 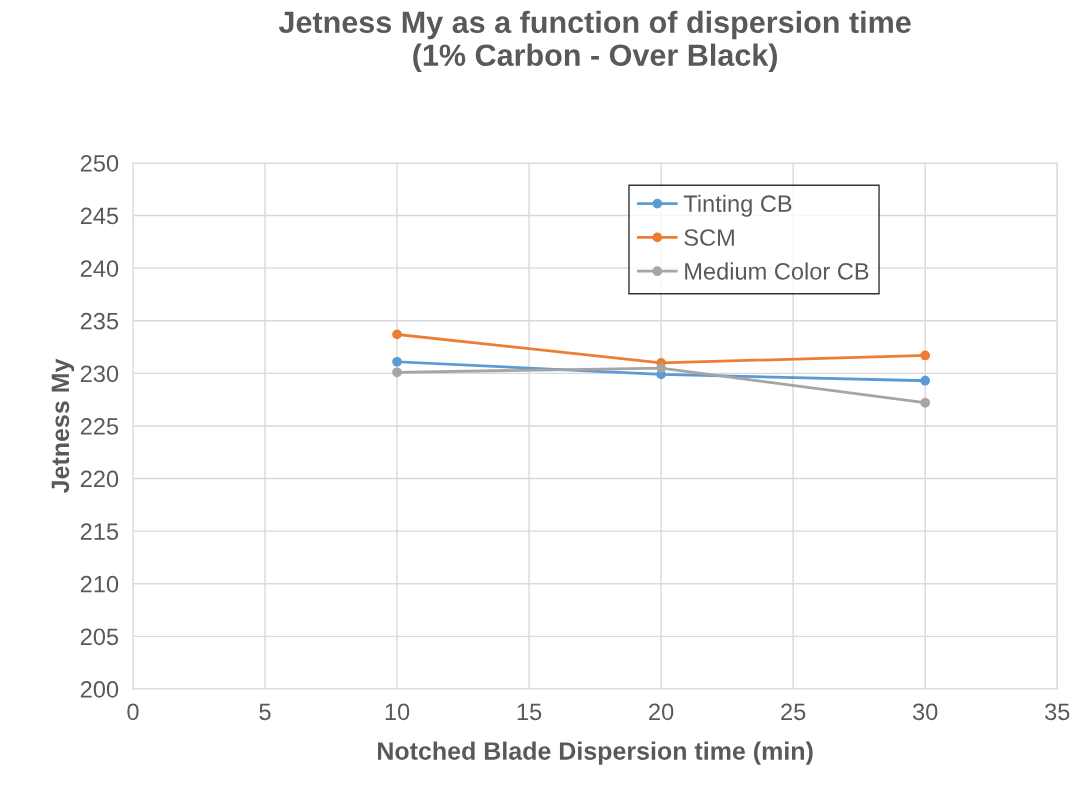 I want to click on x-tick-label: 35, so click(x=1057, y=712).